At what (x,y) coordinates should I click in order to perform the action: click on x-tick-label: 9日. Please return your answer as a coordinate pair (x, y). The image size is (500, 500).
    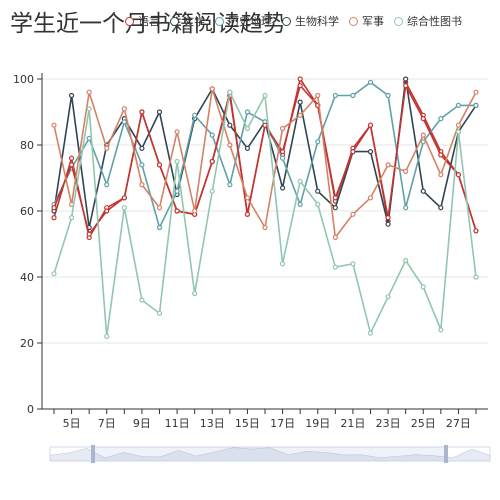
    Looking at the image, I should click on (142, 423).